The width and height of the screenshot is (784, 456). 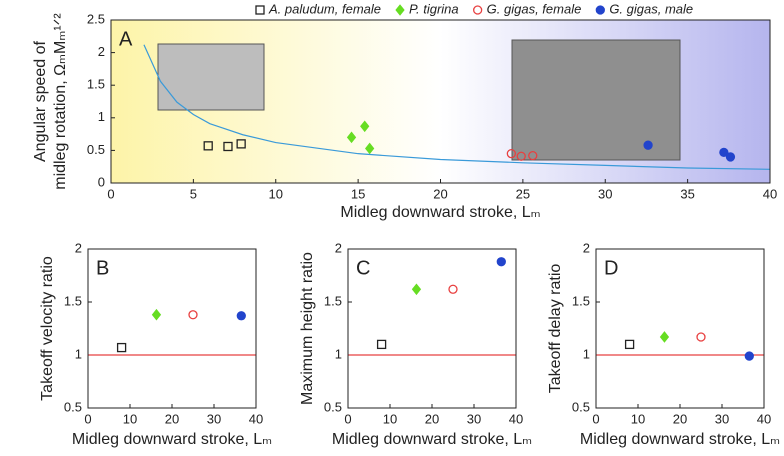 What do you see at coordinates (363, 268) in the screenshot?
I see `panel-label: C` at bounding box center [363, 268].